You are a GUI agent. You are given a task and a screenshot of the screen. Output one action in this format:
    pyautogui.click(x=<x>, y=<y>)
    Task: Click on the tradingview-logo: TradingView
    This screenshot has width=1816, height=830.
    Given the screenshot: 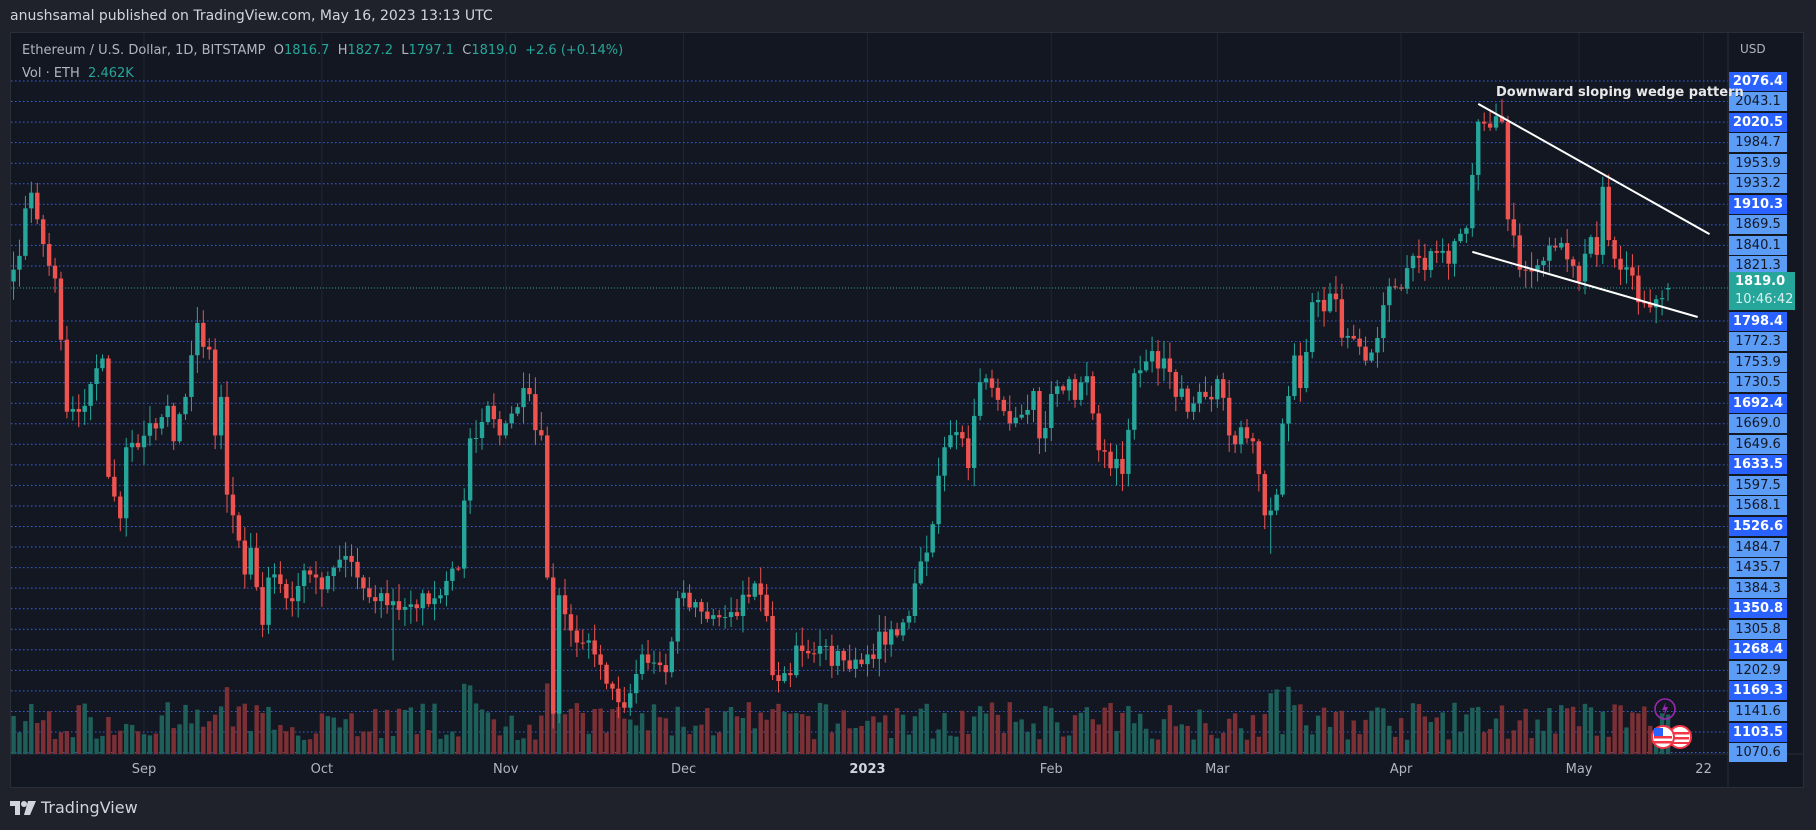 What is the action you would take?
    pyautogui.click(x=74, y=807)
    